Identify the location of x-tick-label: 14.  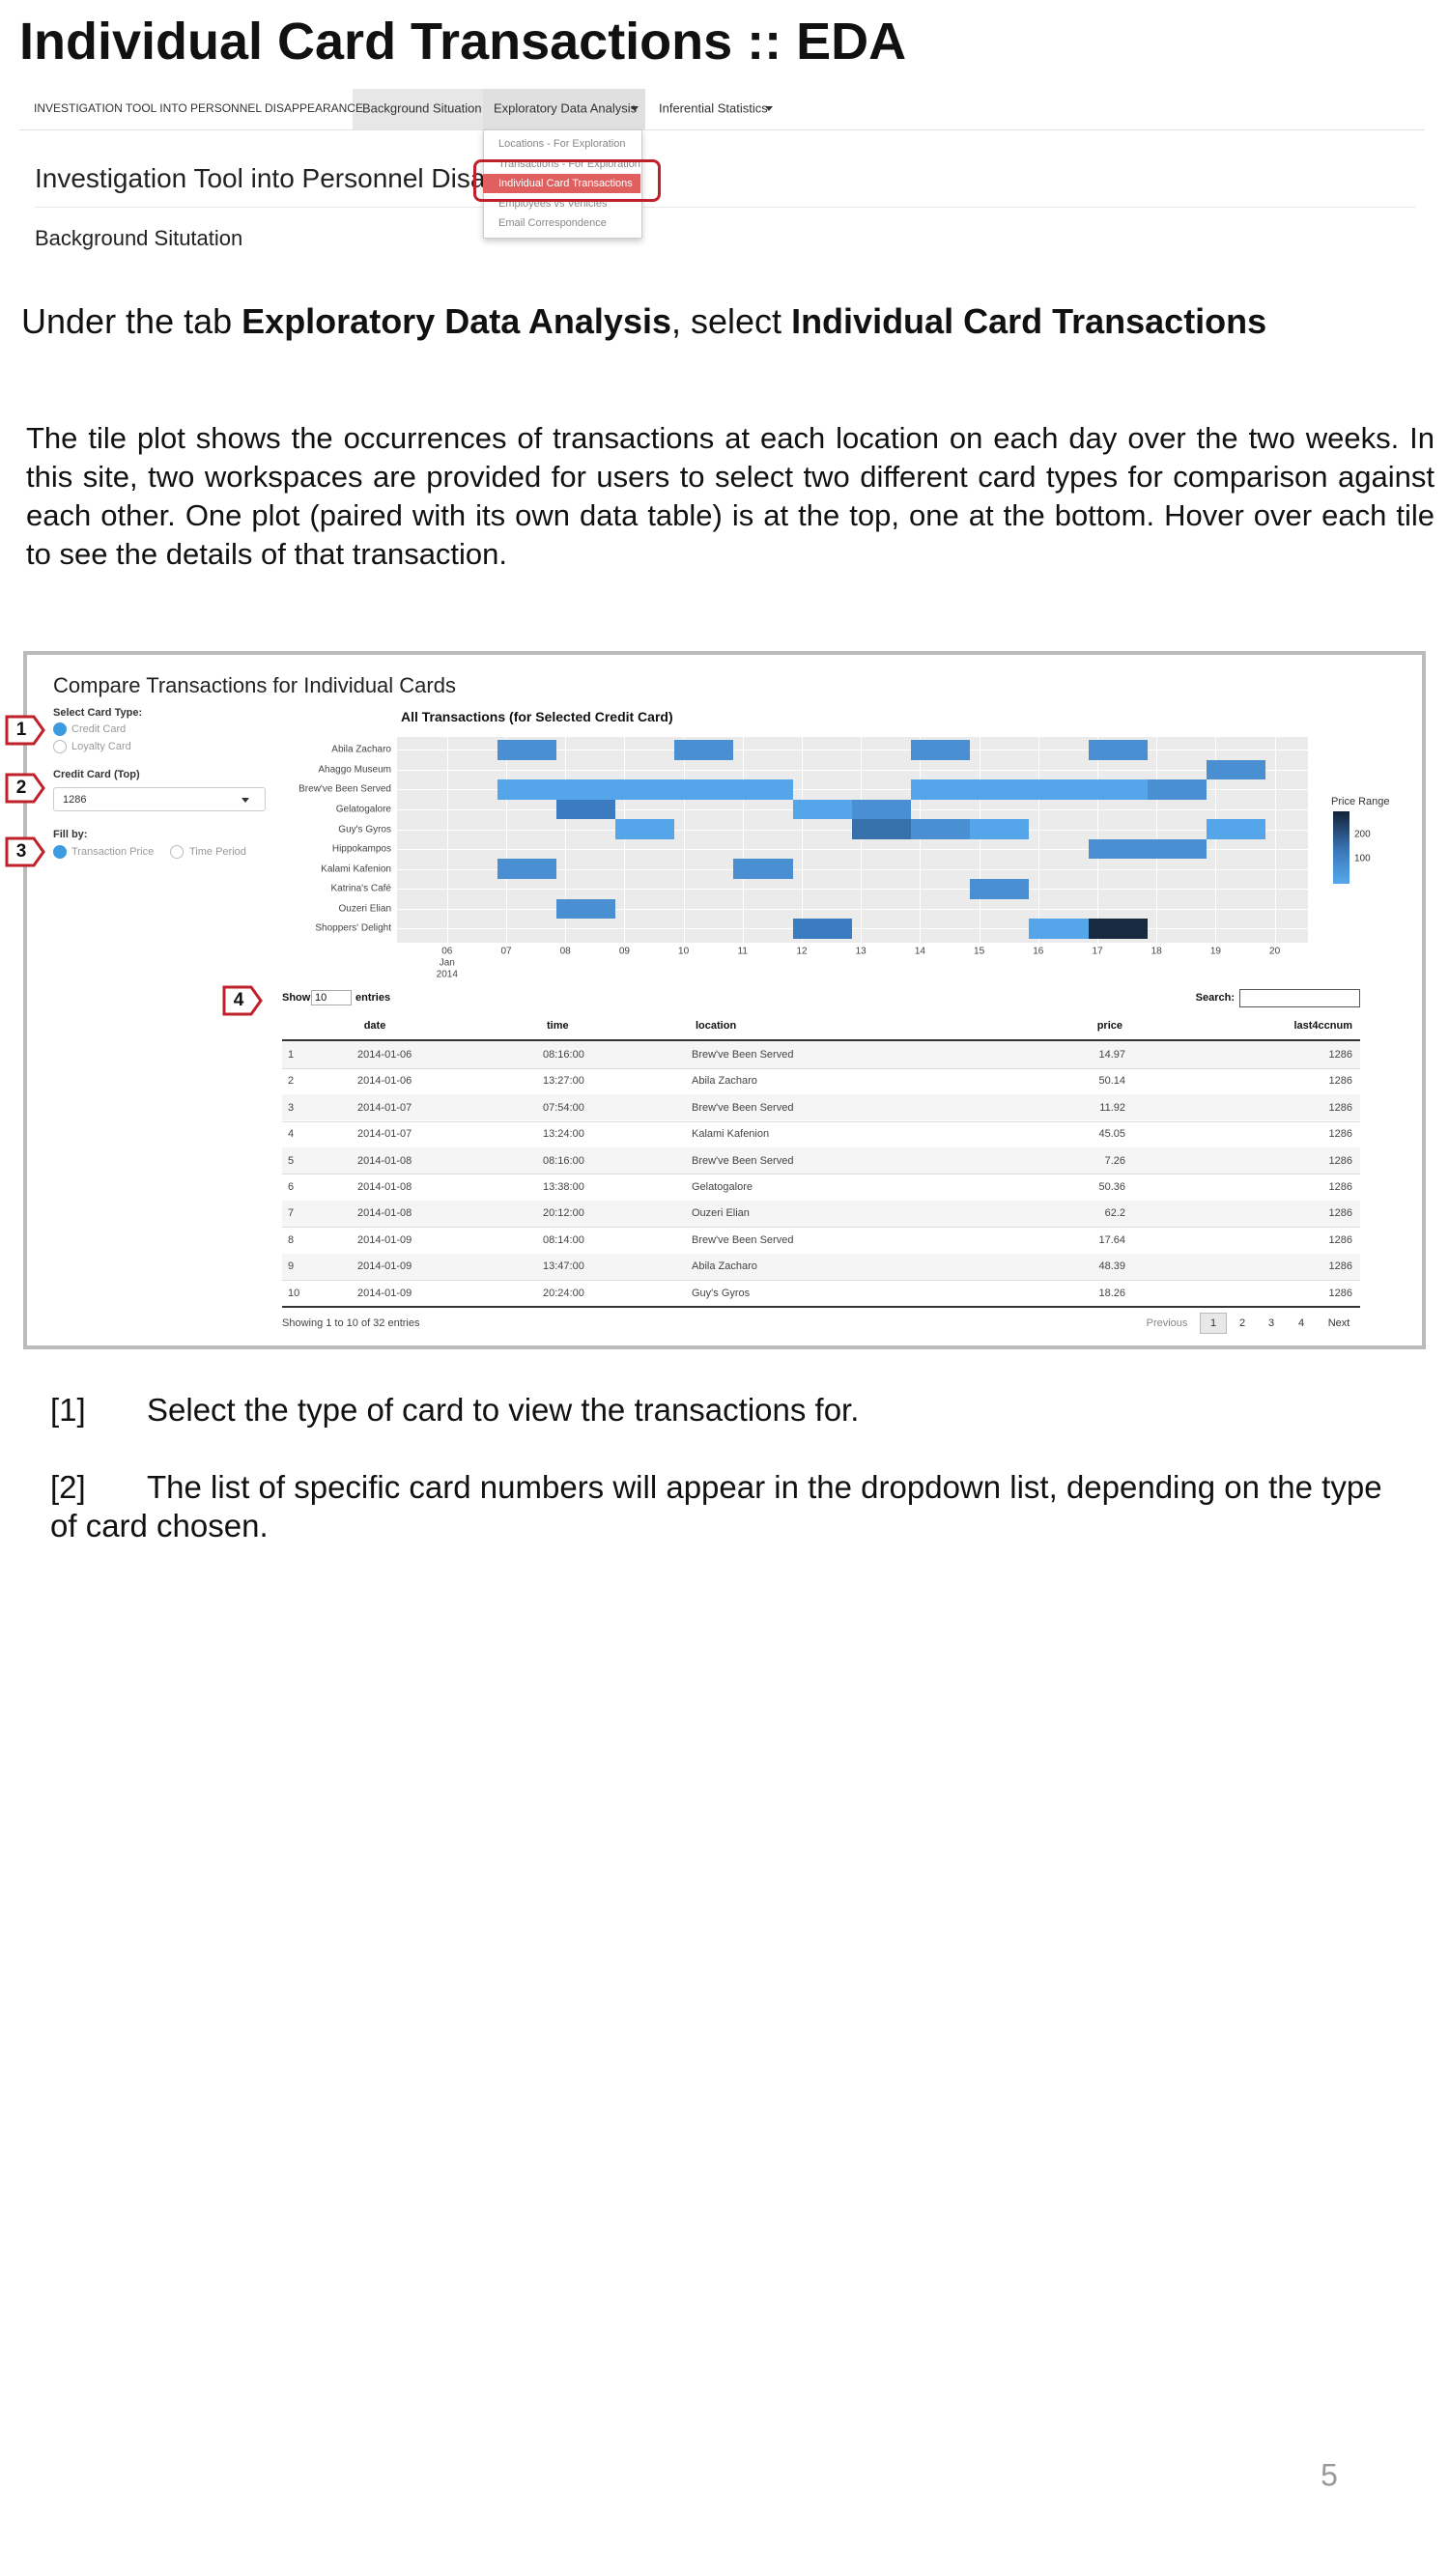
(919, 951).